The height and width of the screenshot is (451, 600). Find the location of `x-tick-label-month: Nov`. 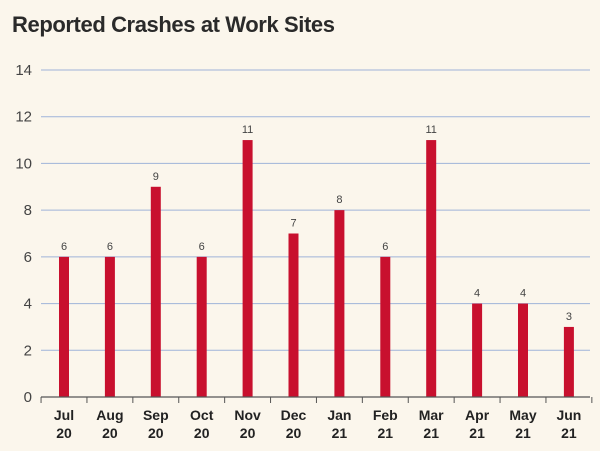

x-tick-label-month: Nov is located at coordinates (247, 415).